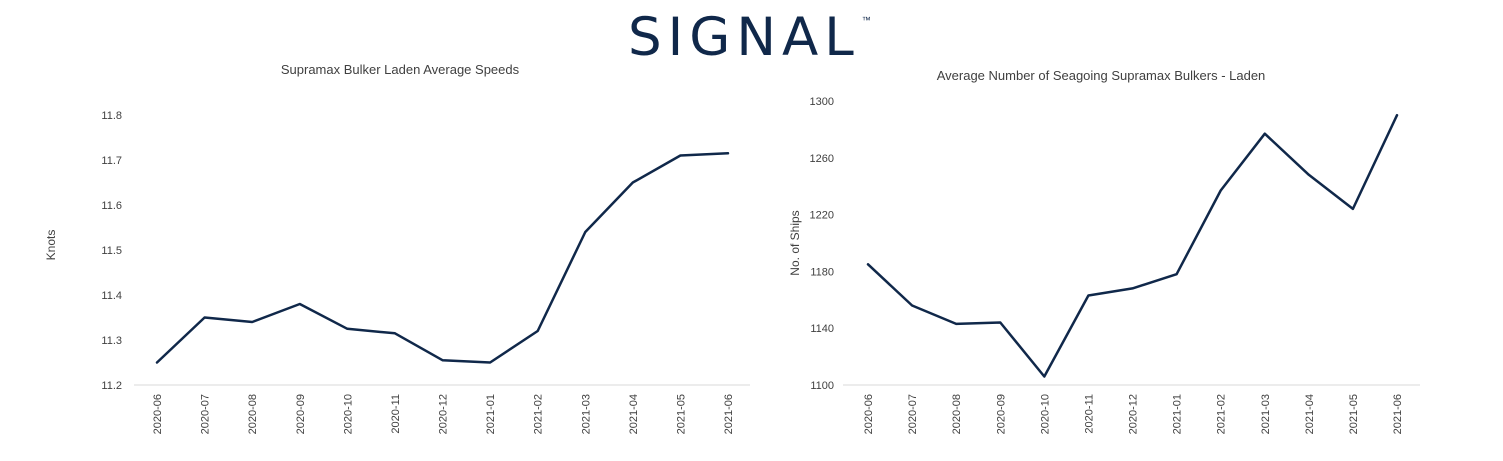 This screenshot has width=1503, height=461. What do you see at coordinates (400, 69) in the screenshot?
I see `chart-title: Supramax Bulker Laden Average Speeds` at bounding box center [400, 69].